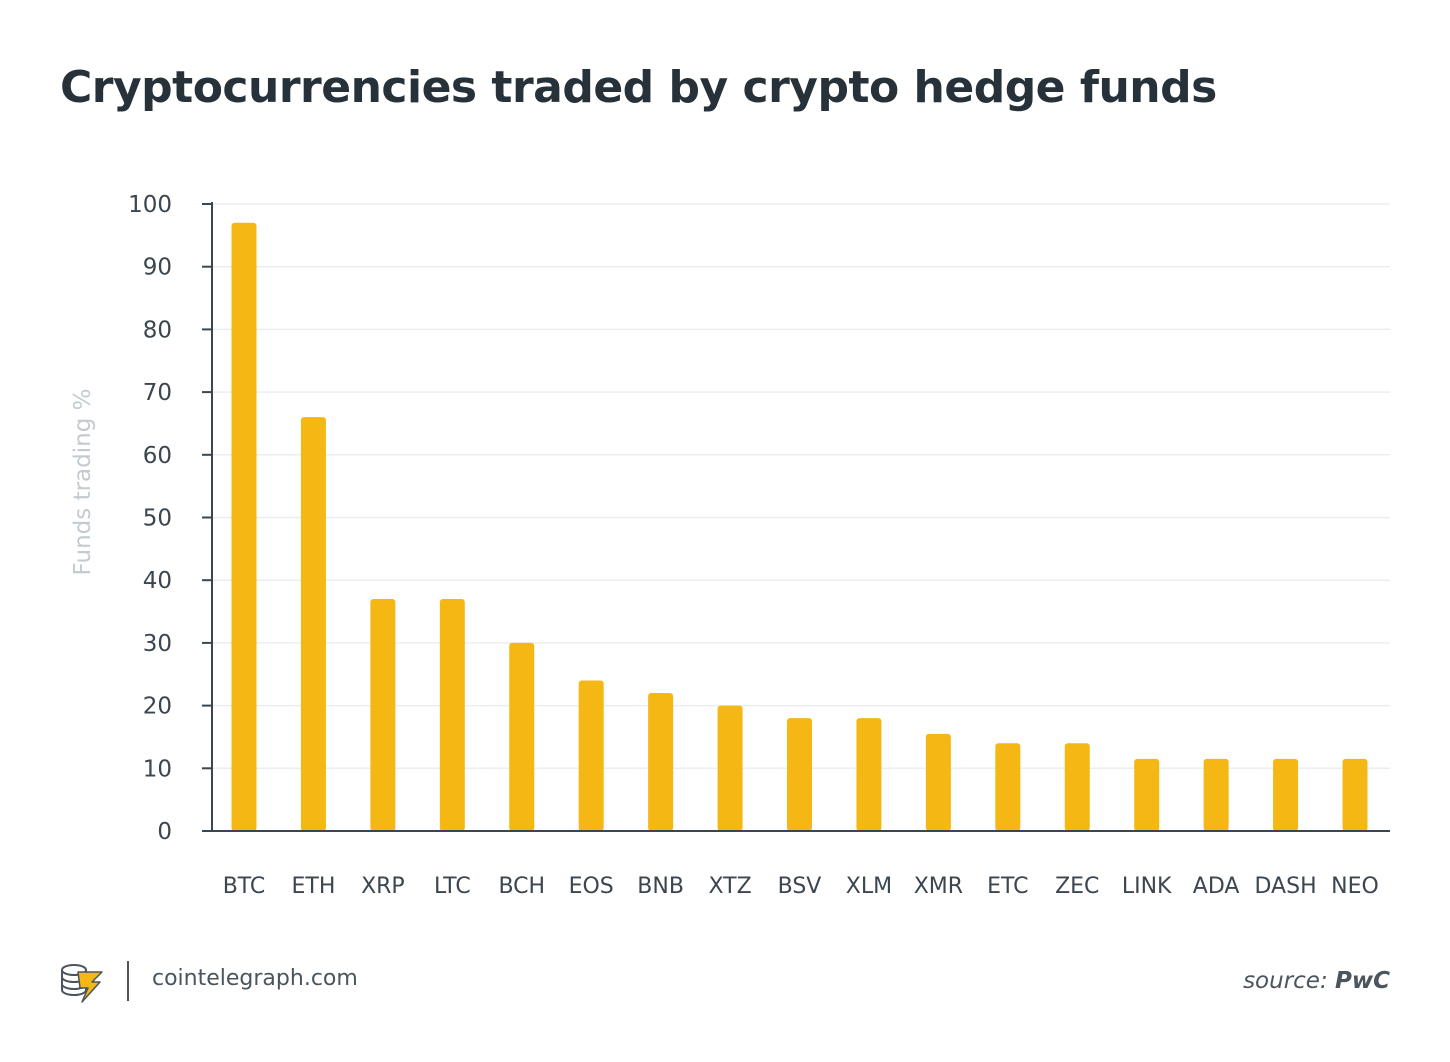 The image size is (1450, 1062). I want to click on x-tick-label: BTC, so click(244, 886).